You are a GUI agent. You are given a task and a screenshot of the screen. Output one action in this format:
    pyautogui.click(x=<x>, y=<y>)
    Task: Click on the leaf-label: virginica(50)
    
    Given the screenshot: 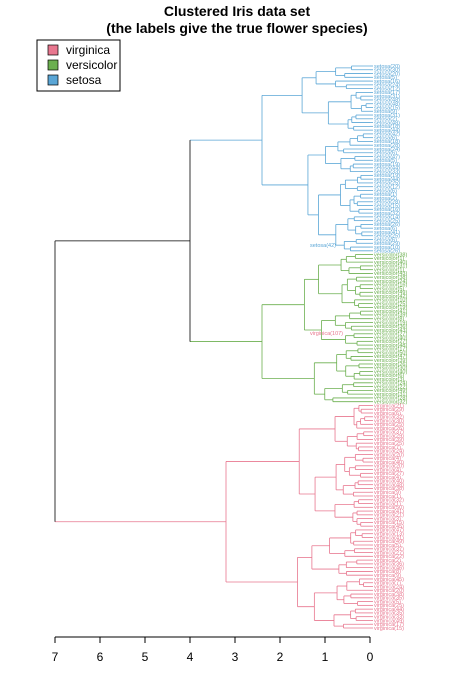 What is the action you would take?
    pyautogui.click(x=389, y=508)
    